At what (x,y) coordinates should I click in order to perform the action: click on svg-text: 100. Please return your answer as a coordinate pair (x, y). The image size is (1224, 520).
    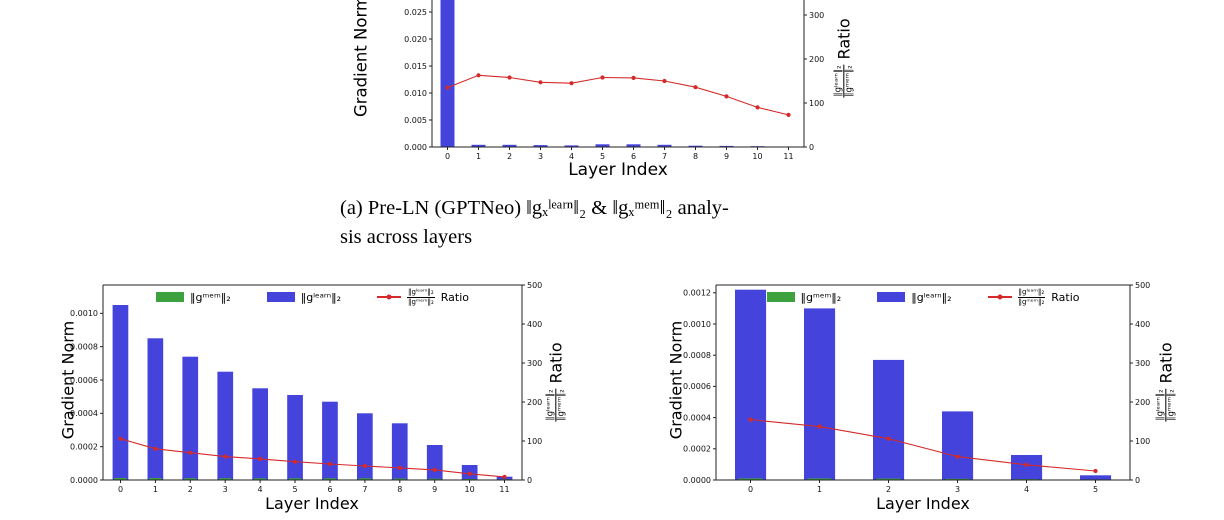
    Looking at the image, I should click on (816, 103).